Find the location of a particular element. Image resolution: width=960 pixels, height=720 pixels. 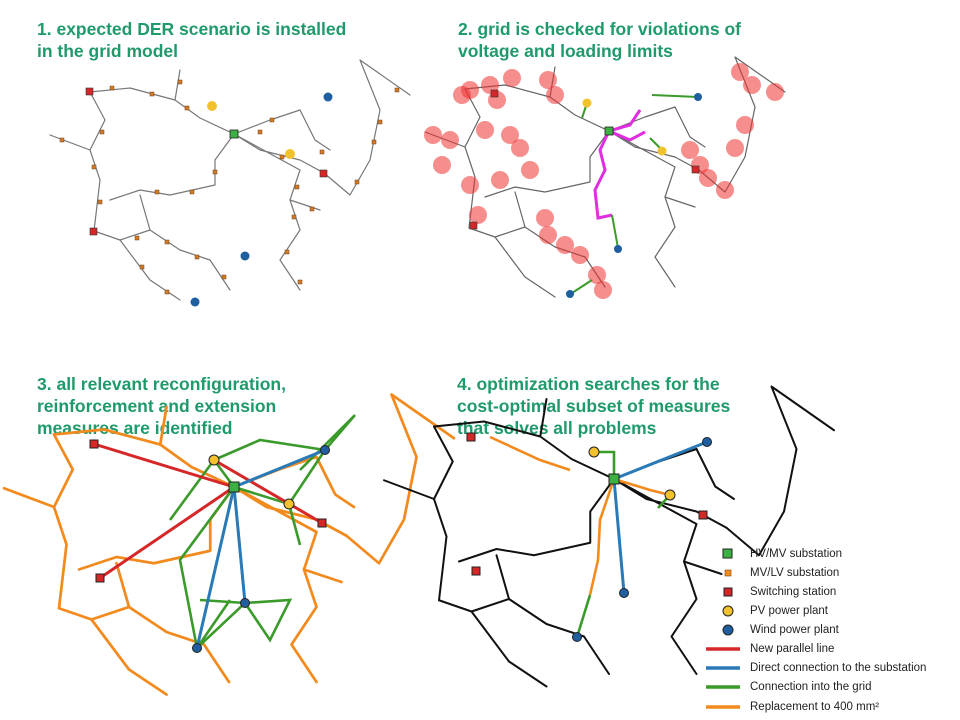

panel-title: cost-optimal subset of measures is located at coordinates (594, 406).